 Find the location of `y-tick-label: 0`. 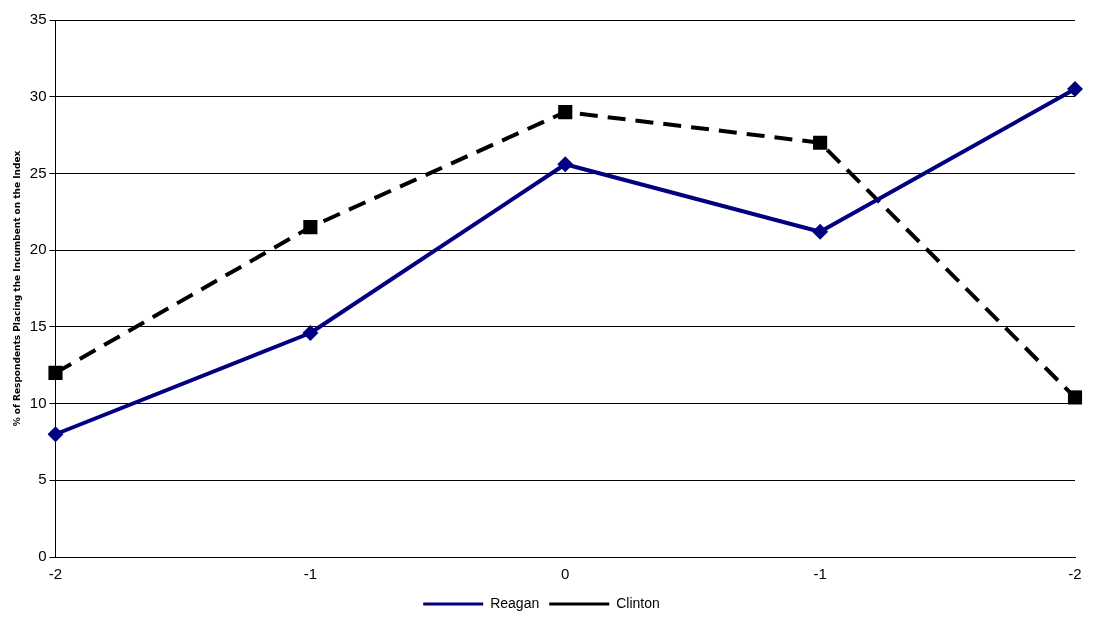

y-tick-label: 0 is located at coordinates (42, 556).